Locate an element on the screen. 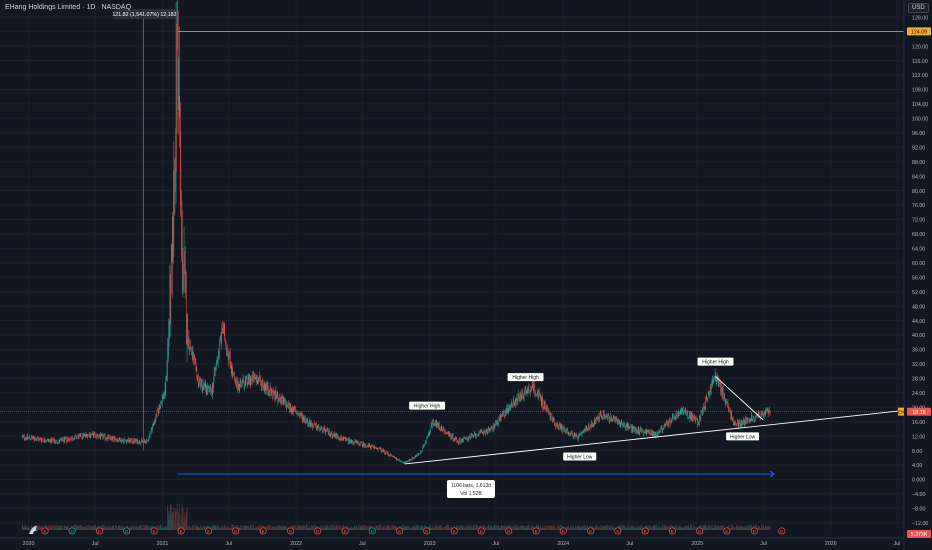  time-tick-label: 2026 is located at coordinates (831, 544).